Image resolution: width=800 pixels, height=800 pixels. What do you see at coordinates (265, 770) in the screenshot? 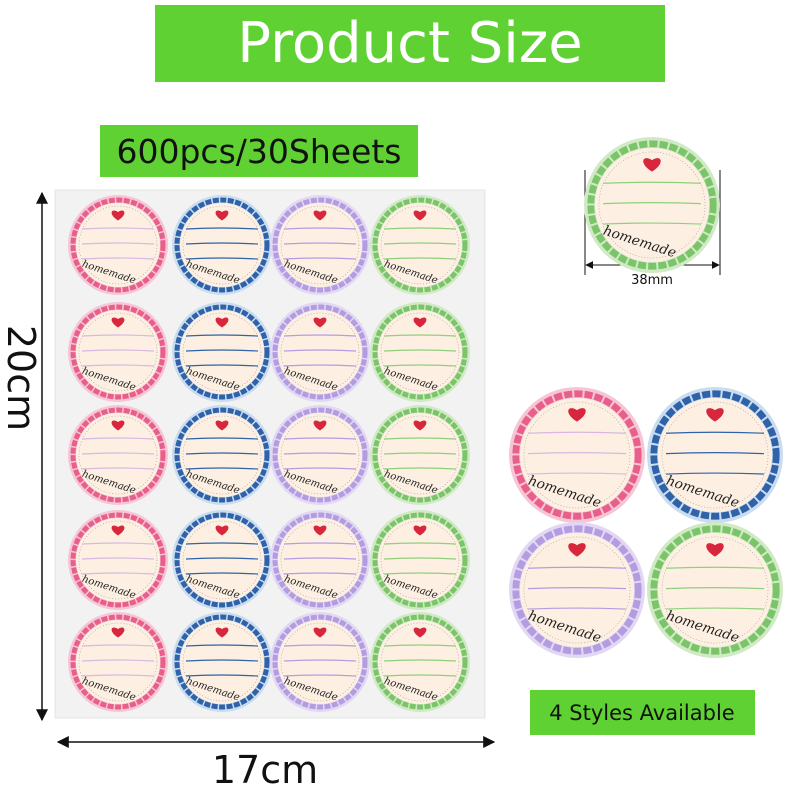
I see `width-label: 17cm` at bounding box center [265, 770].